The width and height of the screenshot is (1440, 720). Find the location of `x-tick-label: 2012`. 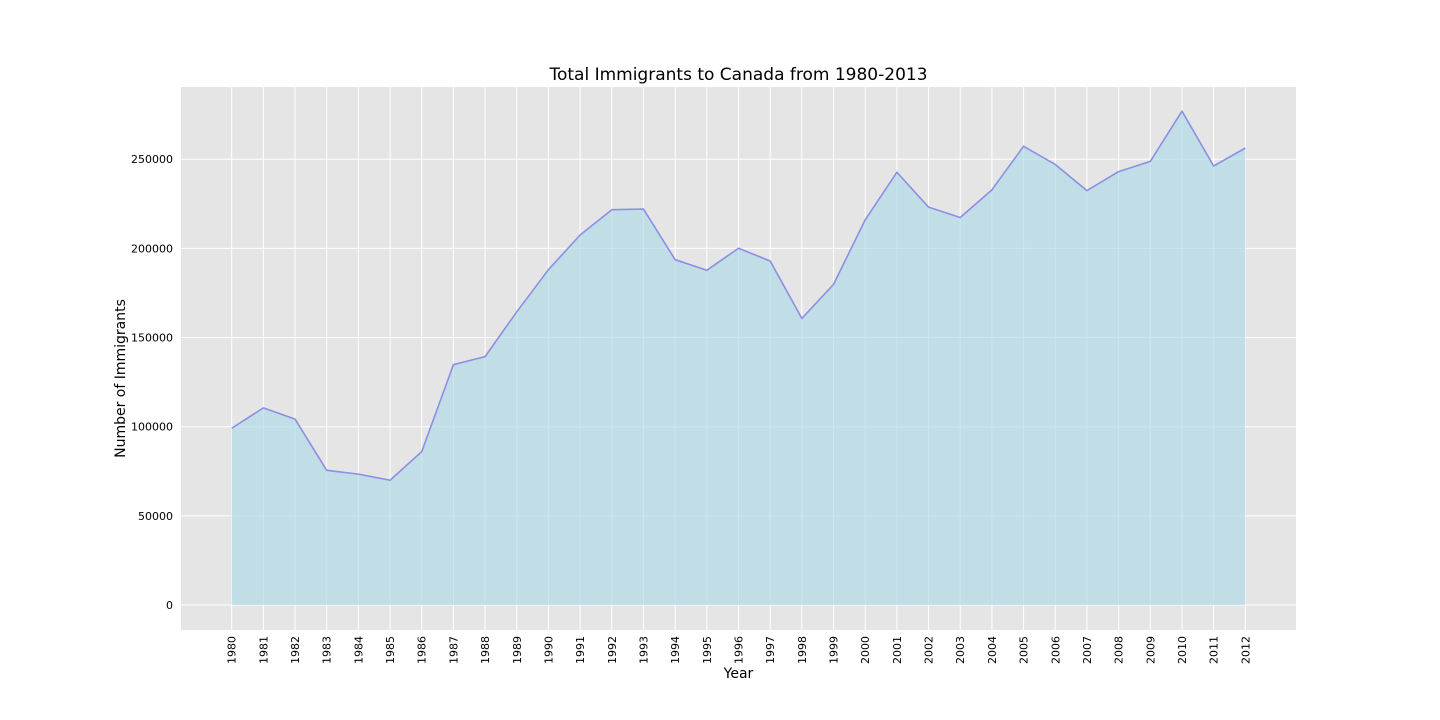

x-tick-label: 2012 is located at coordinates (1245, 650).